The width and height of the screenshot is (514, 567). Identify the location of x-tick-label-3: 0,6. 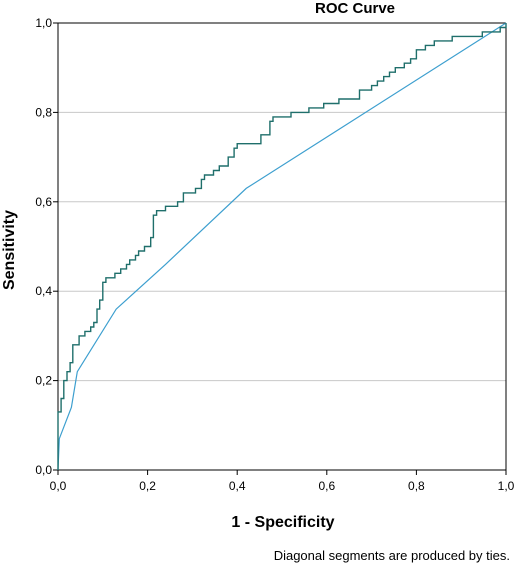
(326, 486).